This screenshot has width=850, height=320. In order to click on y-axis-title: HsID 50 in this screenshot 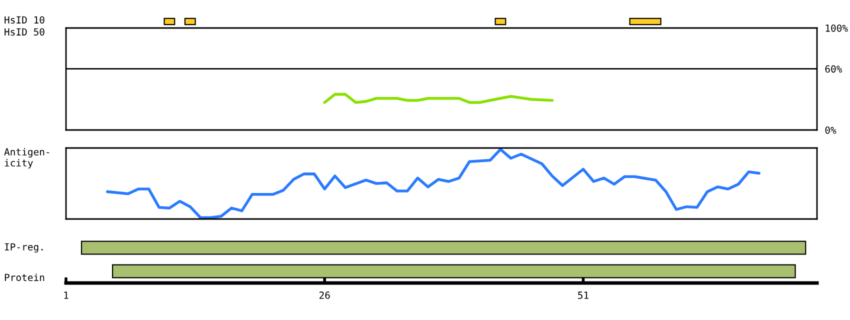, I will do `click(24, 32)`.